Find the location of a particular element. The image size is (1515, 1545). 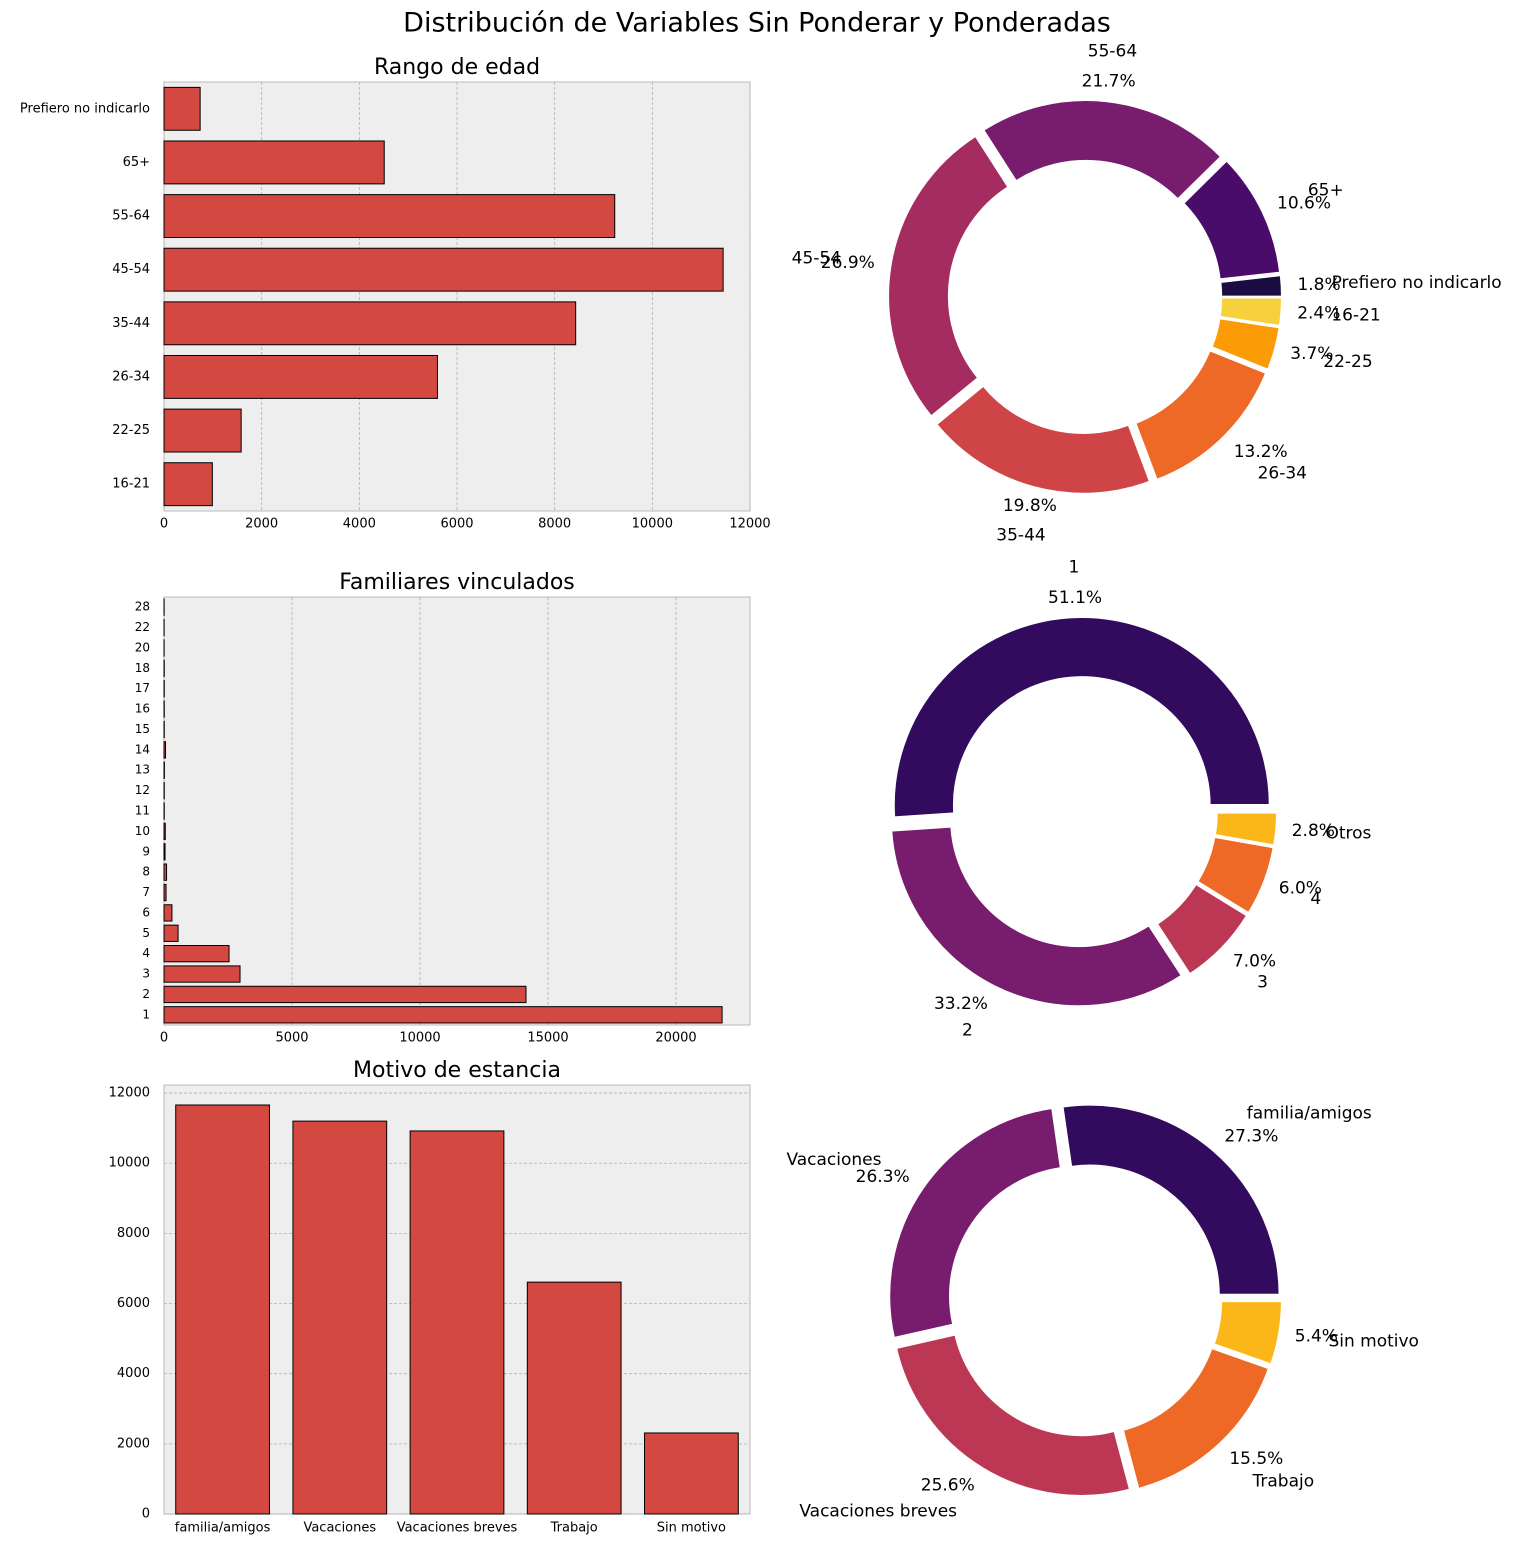

x-tick-label: familia/amigos is located at coordinates (223, 1528).